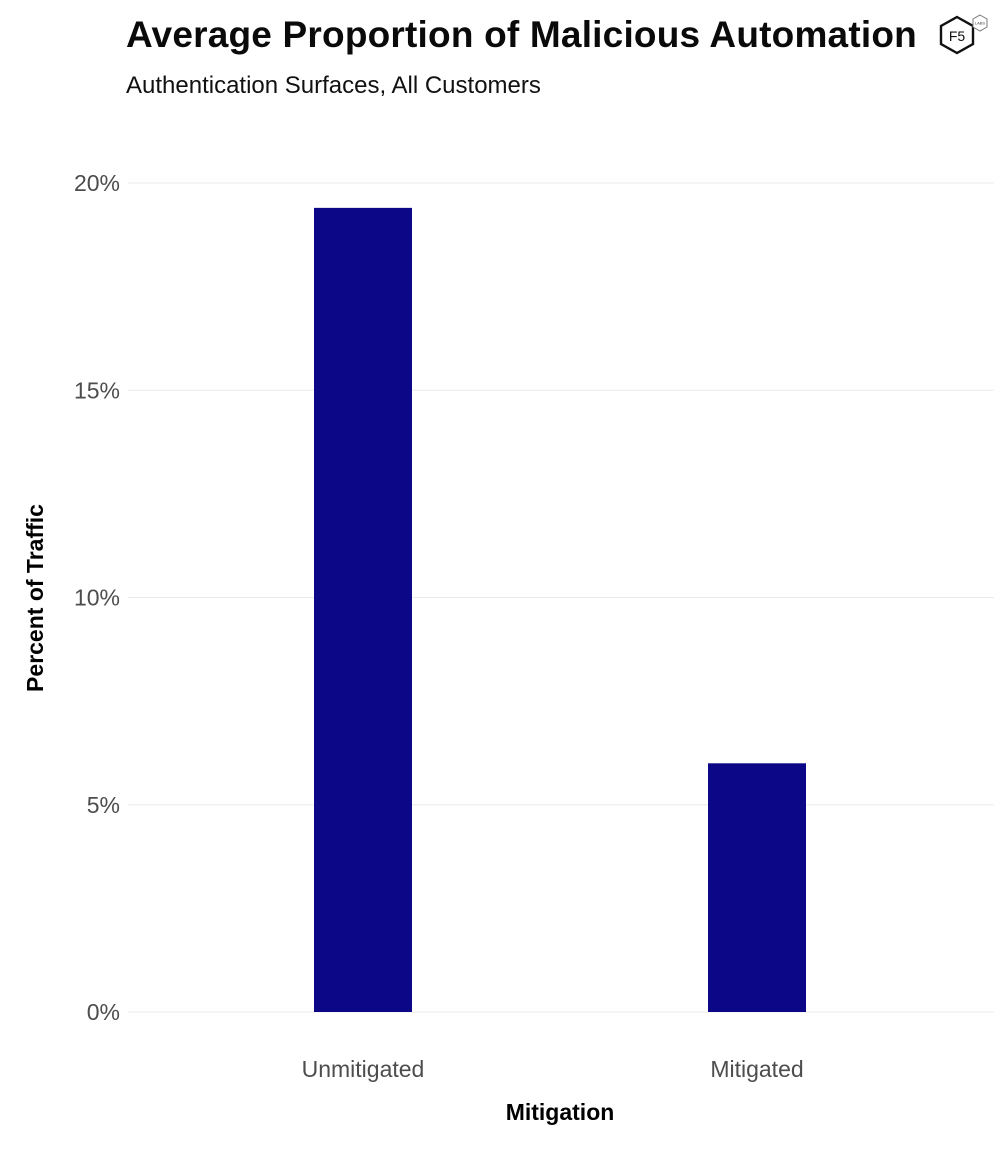 The image size is (1000, 1150). What do you see at coordinates (97, 183) in the screenshot?
I see `y-tick-label: 20%` at bounding box center [97, 183].